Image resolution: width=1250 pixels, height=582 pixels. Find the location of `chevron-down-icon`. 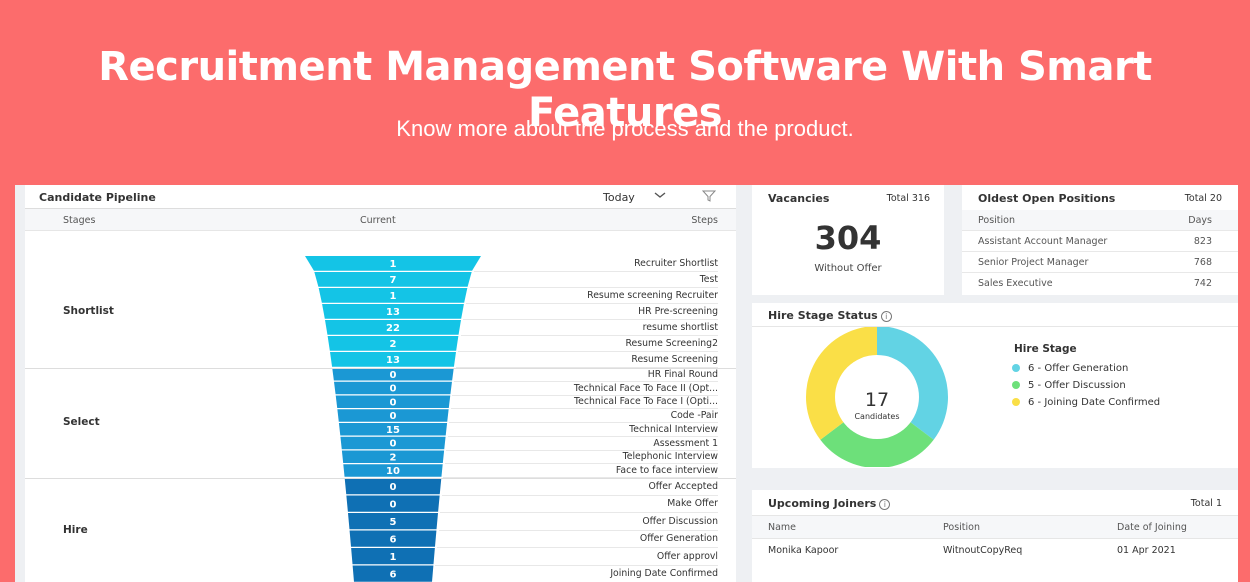

chevron-down-icon is located at coordinates (660, 195).